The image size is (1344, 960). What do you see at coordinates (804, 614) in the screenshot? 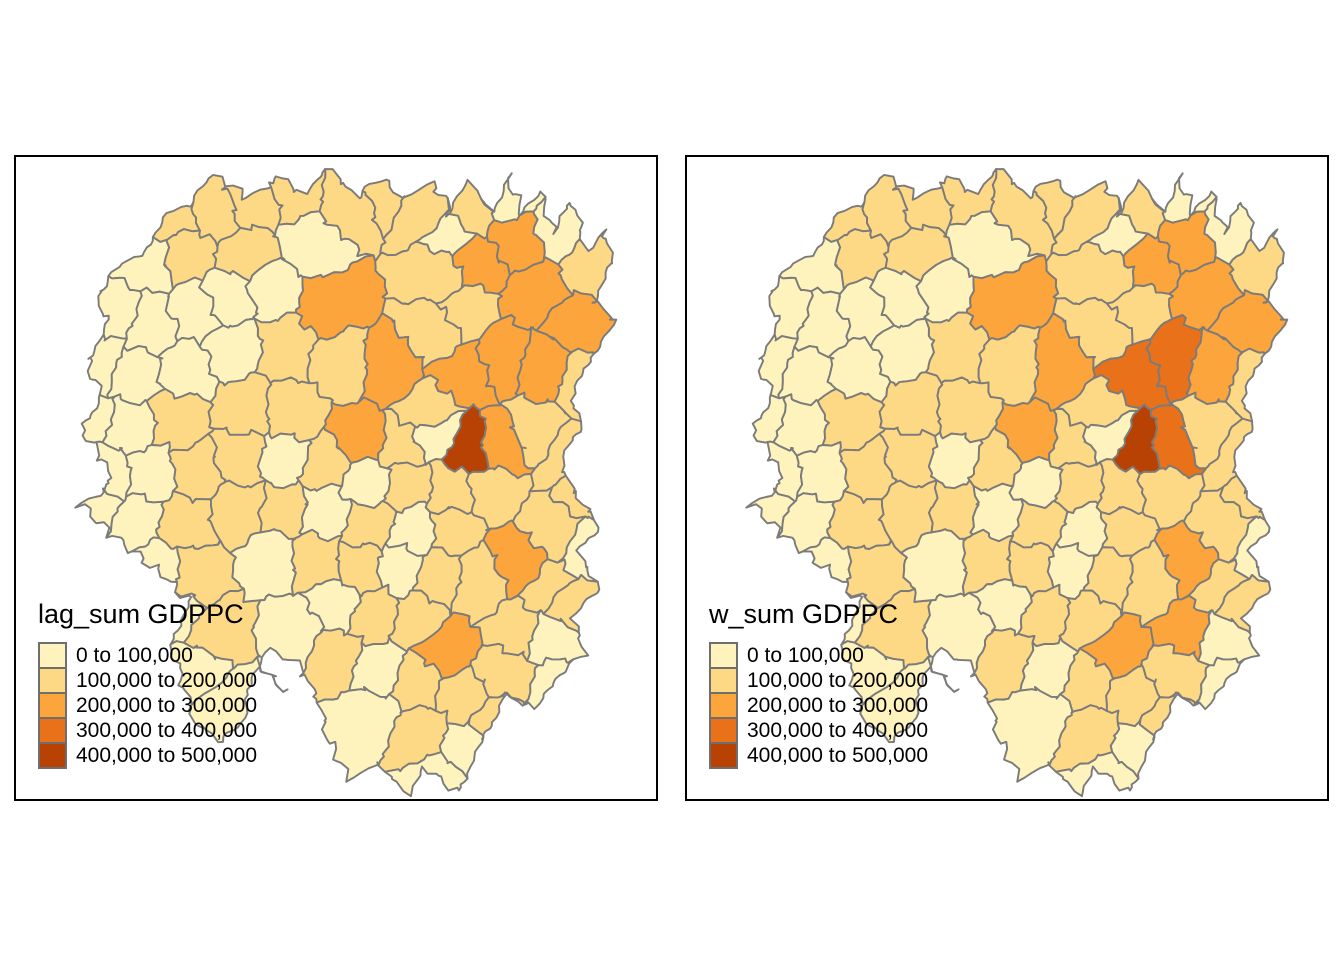
I see `legend-title: w_sum GDPPC` at bounding box center [804, 614].